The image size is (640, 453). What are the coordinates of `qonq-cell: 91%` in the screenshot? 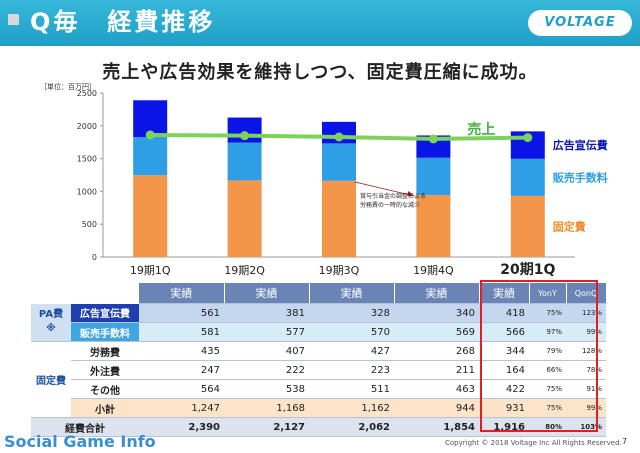 It's located at (586, 389).